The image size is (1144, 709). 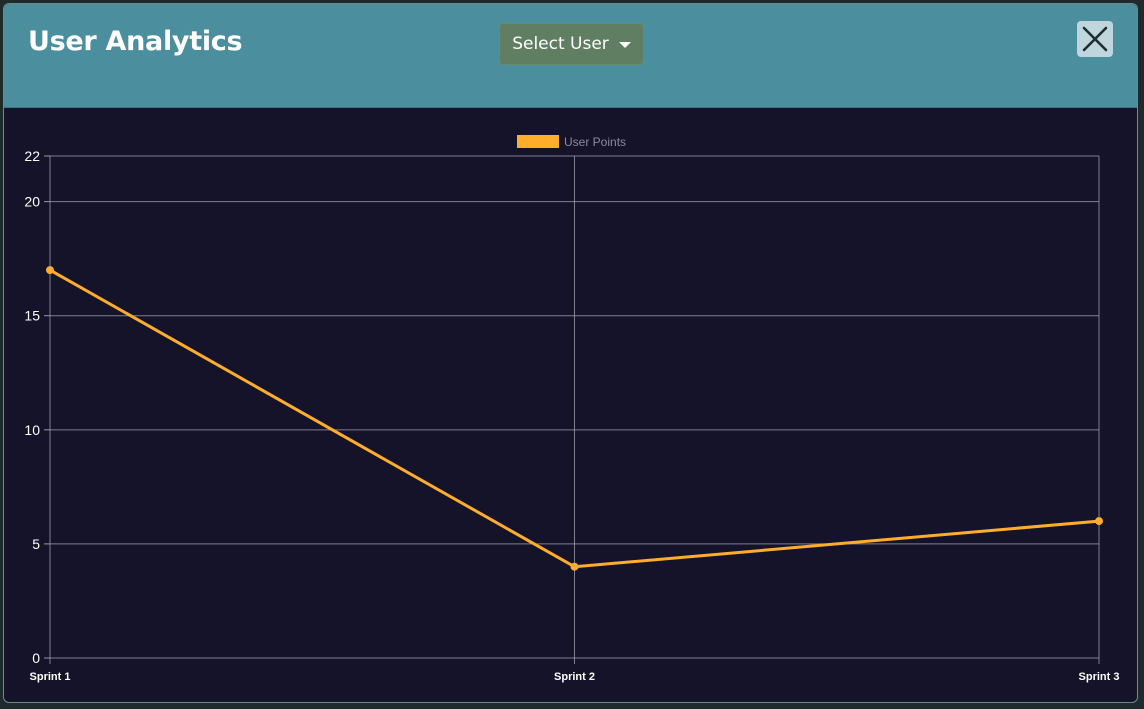 What do you see at coordinates (32, 430) in the screenshot?
I see `y-tick-label: 10` at bounding box center [32, 430].